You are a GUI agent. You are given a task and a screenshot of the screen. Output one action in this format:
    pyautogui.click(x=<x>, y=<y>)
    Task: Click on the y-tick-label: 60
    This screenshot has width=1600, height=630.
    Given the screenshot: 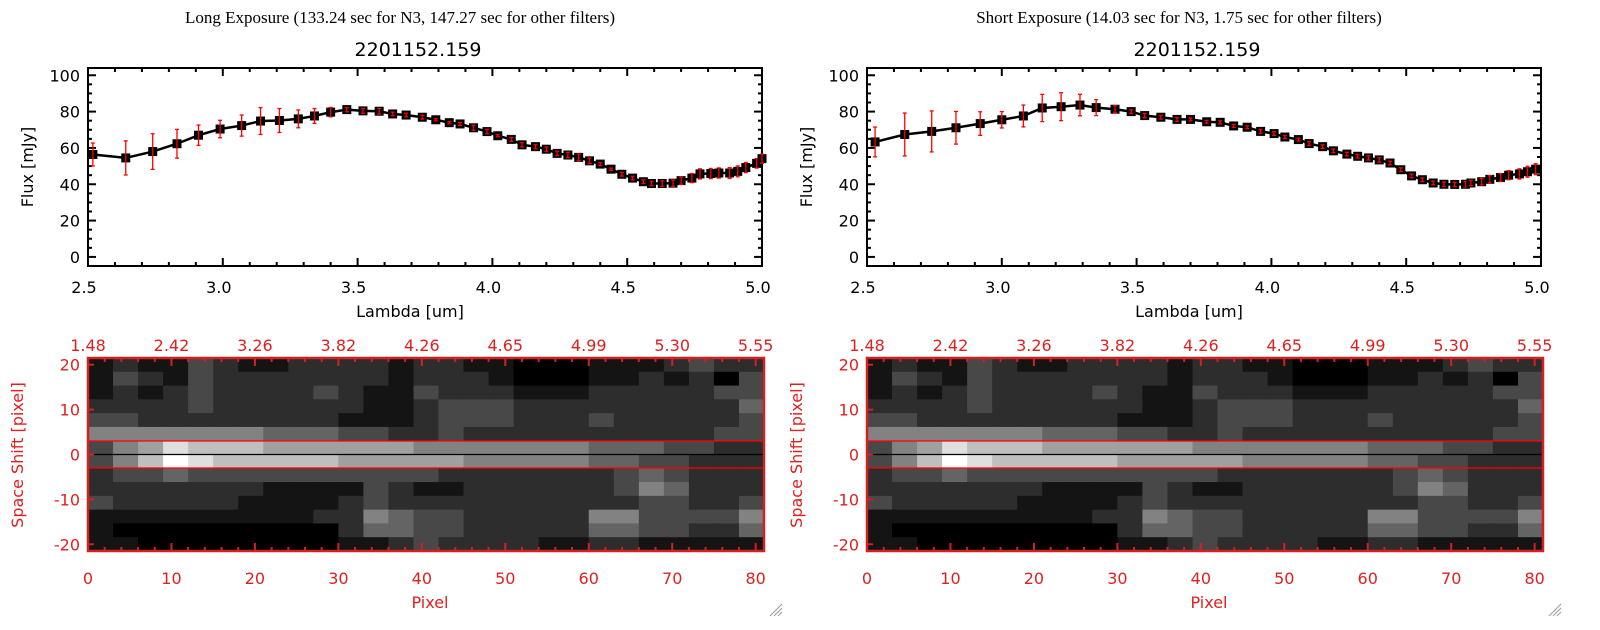 What is the action you would take?
    pyautogui.click(x=70, y=148)
    